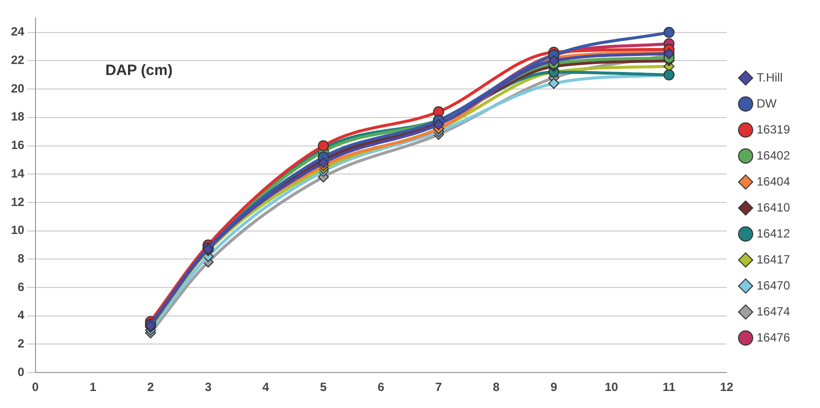 This screenshot has height=408, width=820. Describe the element at coordinates (773, 155) in the screenshot. I see `legend-label: 16402` at that location.